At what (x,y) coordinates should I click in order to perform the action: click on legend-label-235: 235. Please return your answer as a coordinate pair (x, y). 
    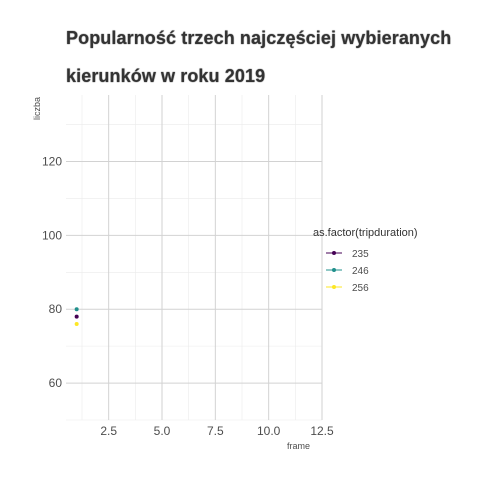
    Looking at the image, I should click on (360, 254).